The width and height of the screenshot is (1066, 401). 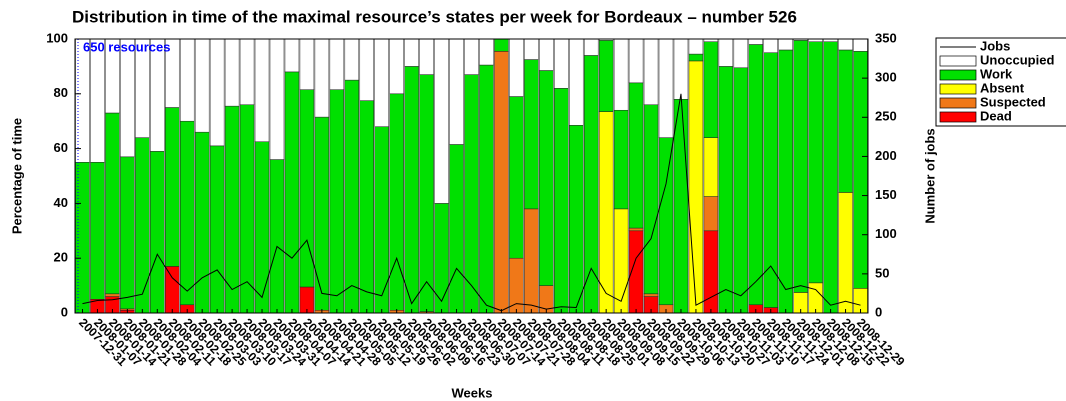 I want to click on y-tick-label: 20, so click(x=61, y=257).